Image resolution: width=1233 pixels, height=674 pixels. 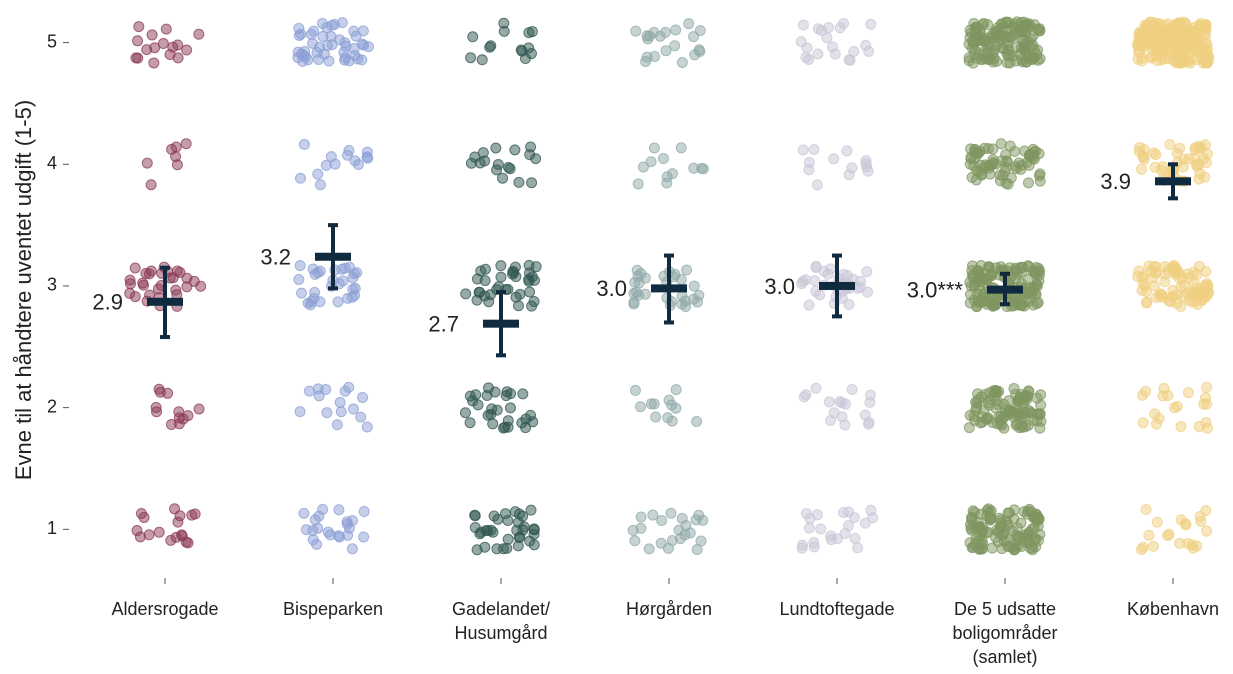 What do you see at coordinates (1005, 609) in the screenshot?
I see `x-tick-label-line: De 5 udsatte` at bounding box center [1005, 609].